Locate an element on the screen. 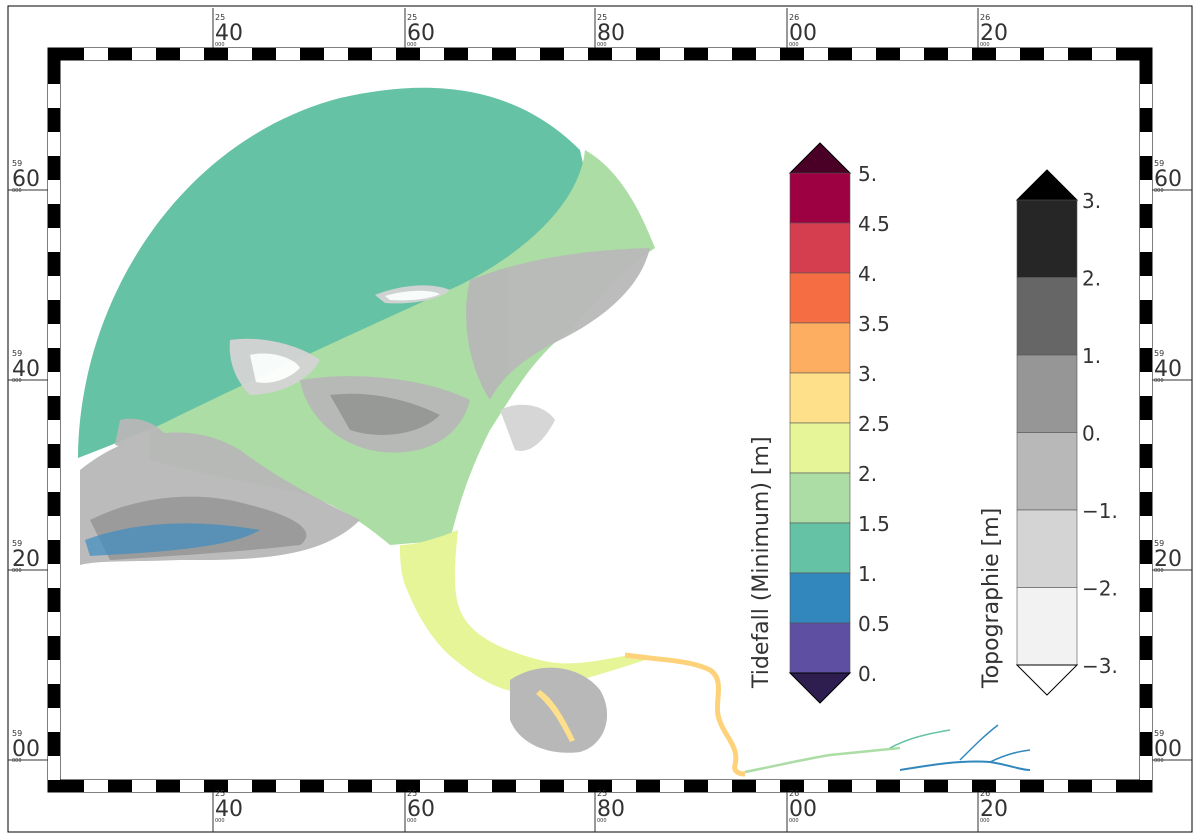 The image size is (1200, 840). river is located at coordinates (685, 714).